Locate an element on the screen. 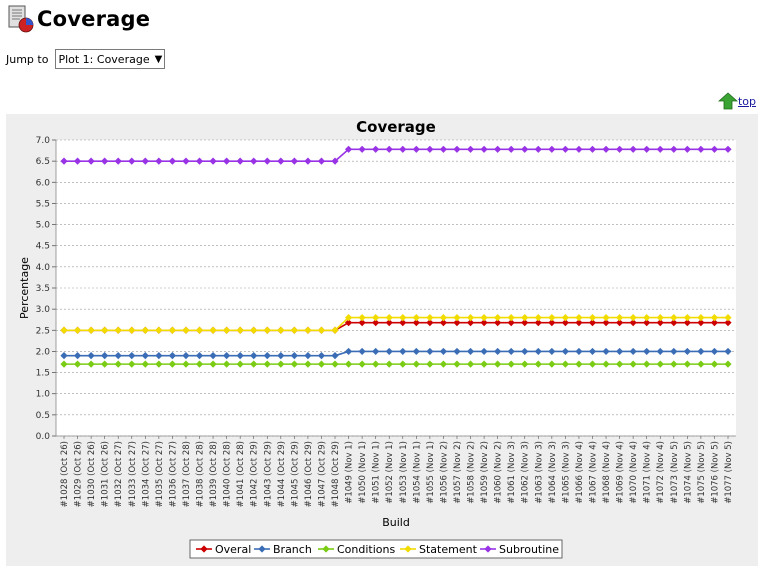 The height and width of the screenshot is (573, 765). top-link-row: top is located at coordinates (736, 101).